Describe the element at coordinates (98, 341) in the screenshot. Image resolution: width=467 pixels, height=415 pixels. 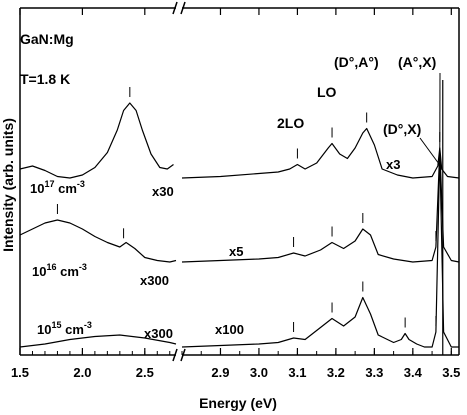
I see `spectrum-curve-2-l` at that location.